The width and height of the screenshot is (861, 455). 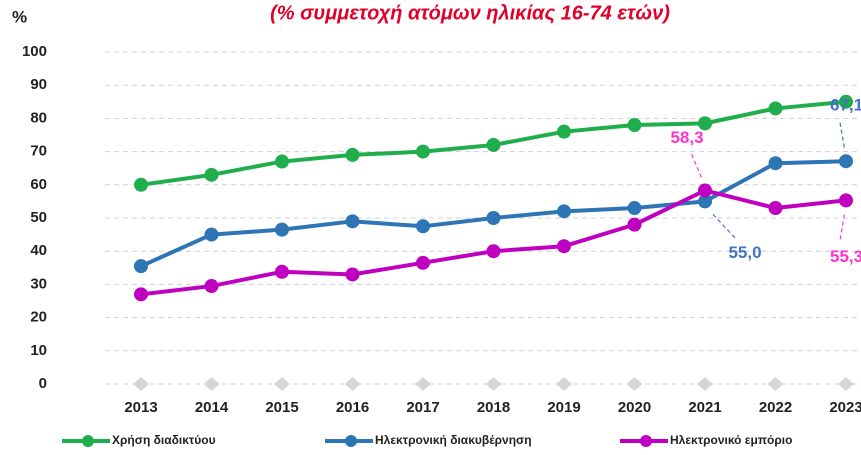 What do you see at coordinates (563, 407) in the screenshot?
I see `x-tick-label: 2019` at bounding box center [563, 407].